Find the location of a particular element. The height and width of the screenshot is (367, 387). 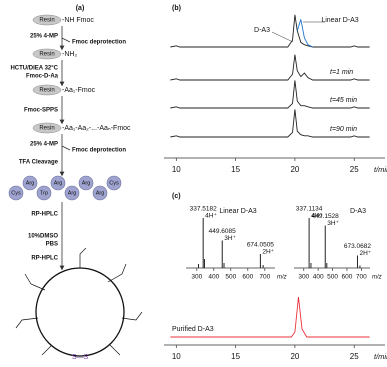

peak-mz: 673.0682 is located at coordinates (357, 246).